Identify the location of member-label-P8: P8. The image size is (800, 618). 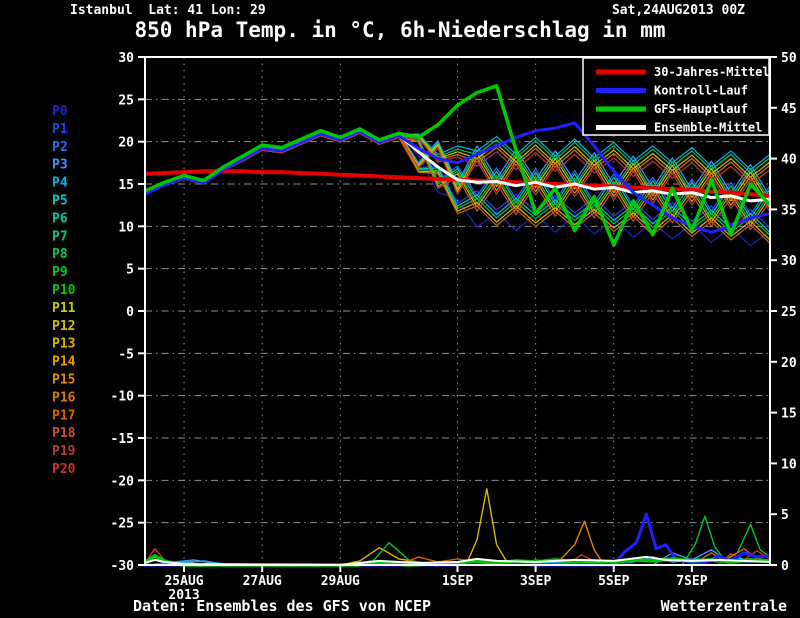
(60, 254).